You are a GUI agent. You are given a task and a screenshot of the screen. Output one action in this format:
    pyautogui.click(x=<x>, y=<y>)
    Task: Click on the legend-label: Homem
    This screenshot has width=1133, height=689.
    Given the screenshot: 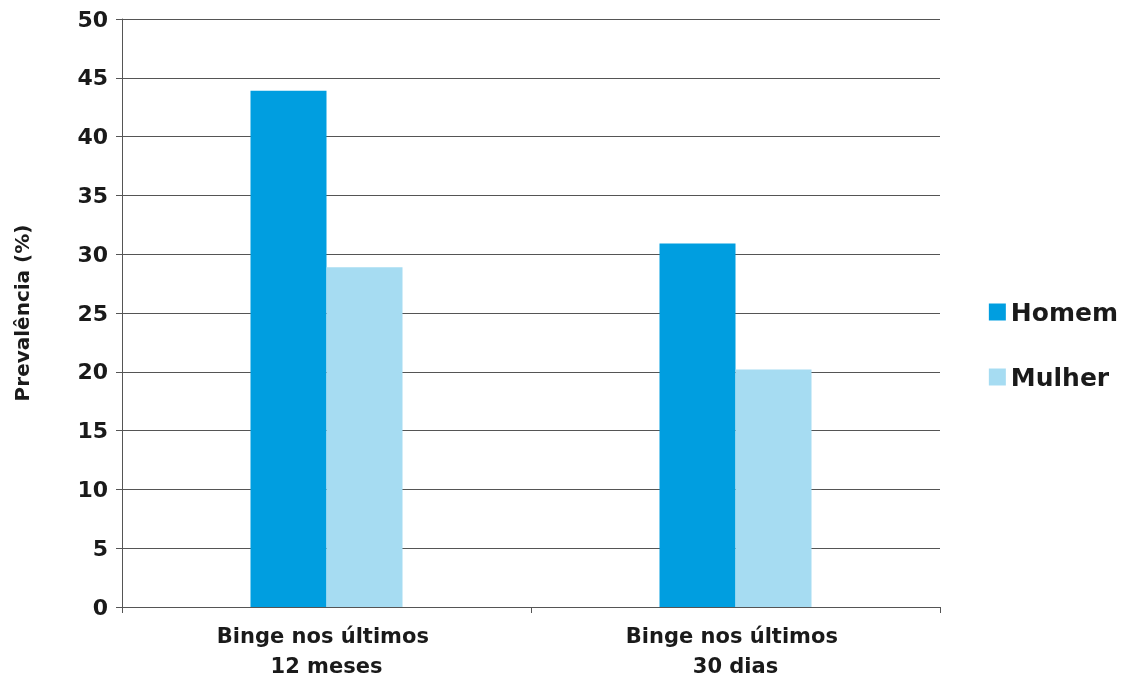 What is the action you would take?
    pyautogui.click(x=1064, y=312)
    